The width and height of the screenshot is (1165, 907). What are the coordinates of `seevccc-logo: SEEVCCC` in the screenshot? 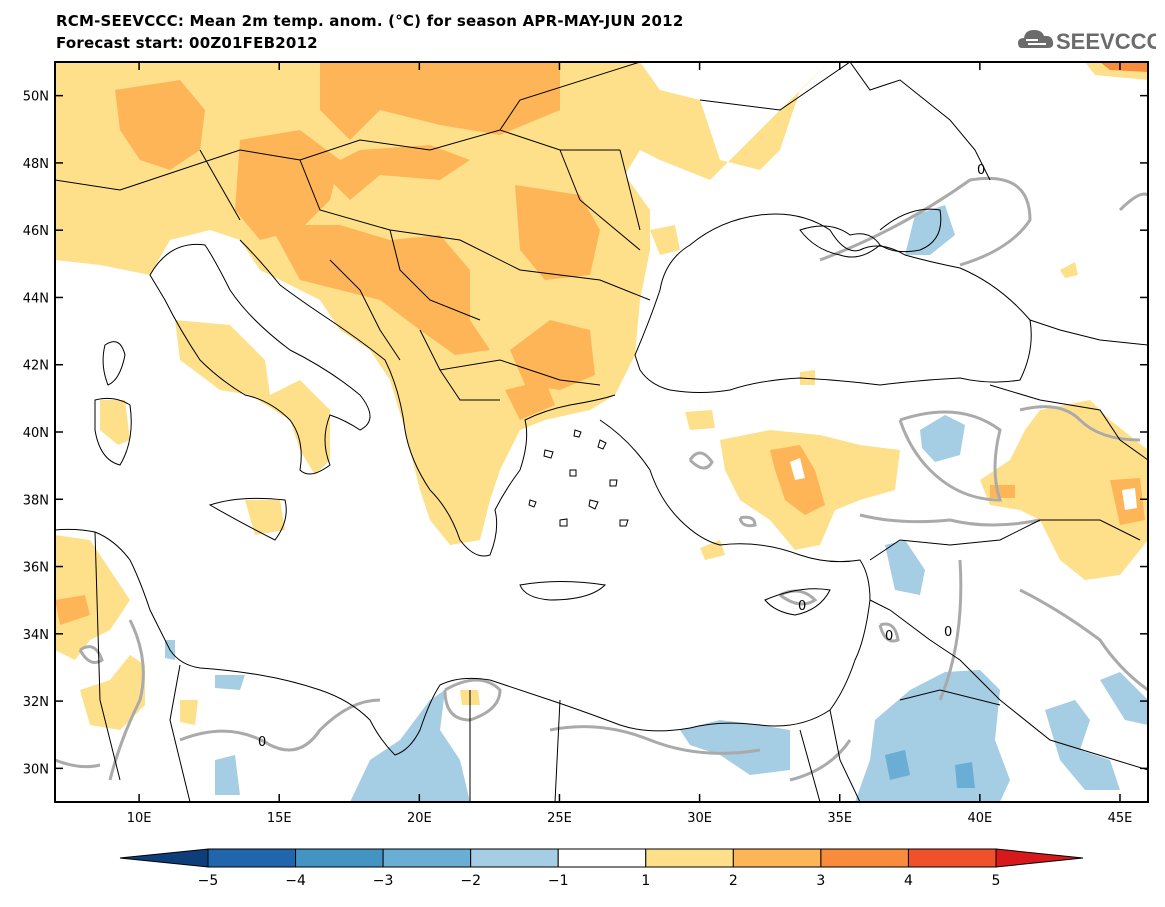 It's located at (1087, 41).